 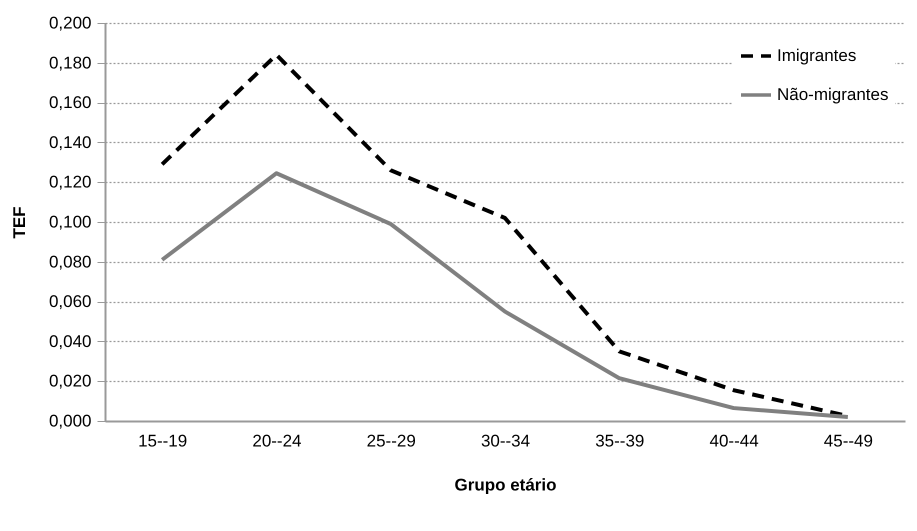 I want to click on y-axis-title: TEF, so click(x=19, y=222).